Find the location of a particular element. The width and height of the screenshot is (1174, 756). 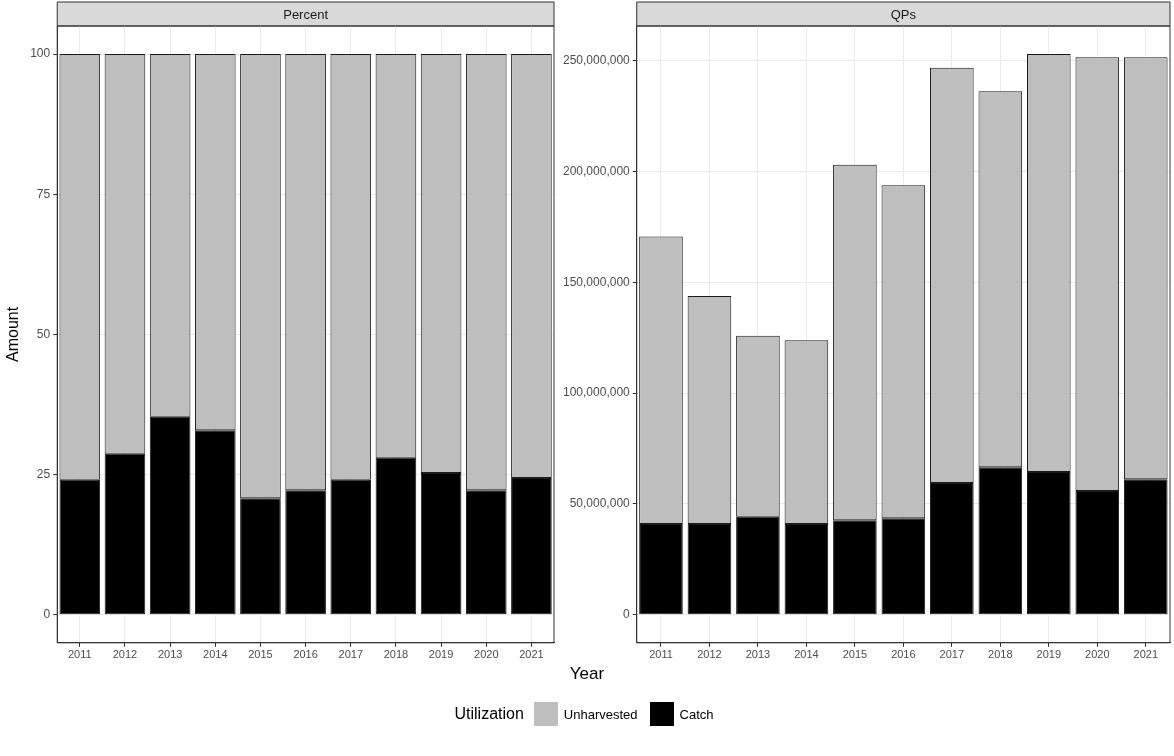

y-tick-label: 200,000,000 is located at coordinates (597, 170).